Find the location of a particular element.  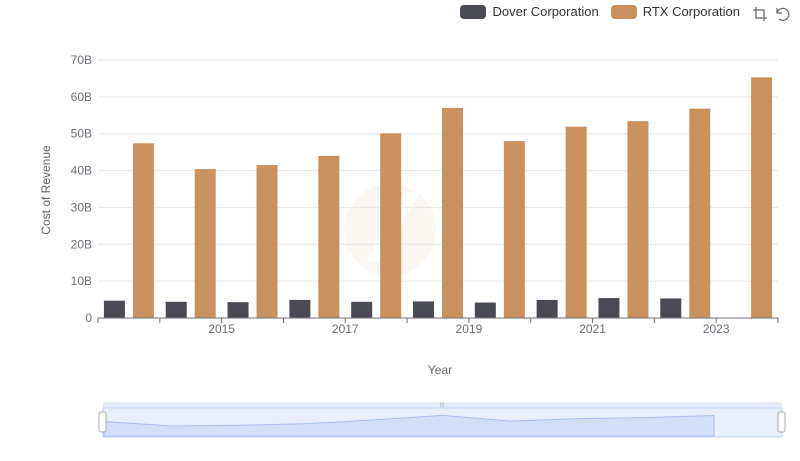

y-tick-label: 60B is located at coordinates (81, 97).